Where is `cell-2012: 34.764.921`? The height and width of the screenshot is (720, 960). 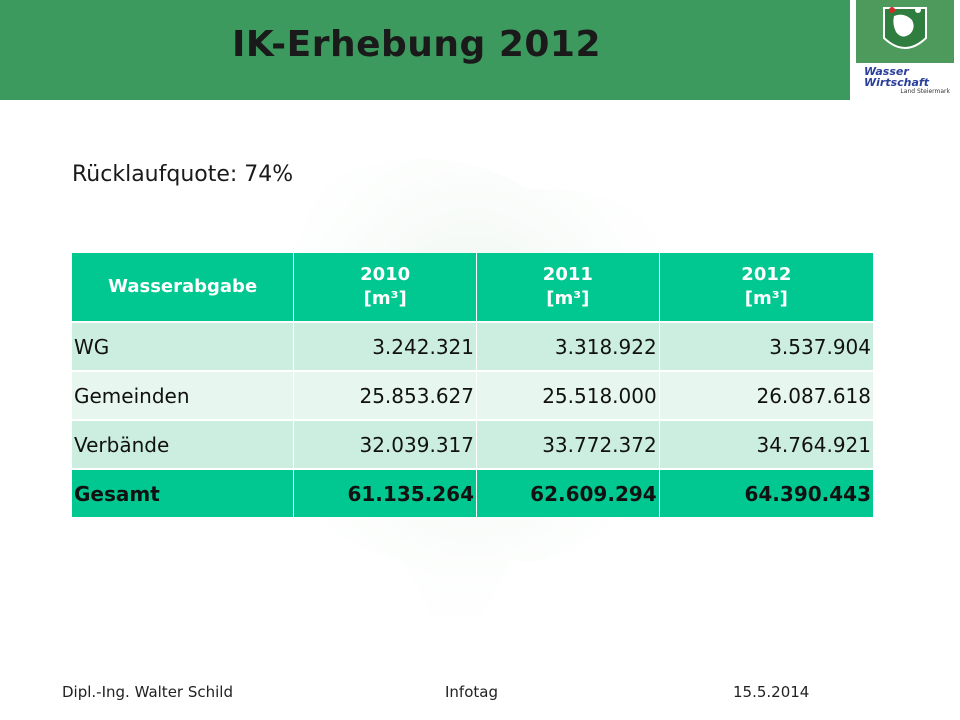 cell-2012: 34.764.921 is located at coordinates (766, 444).